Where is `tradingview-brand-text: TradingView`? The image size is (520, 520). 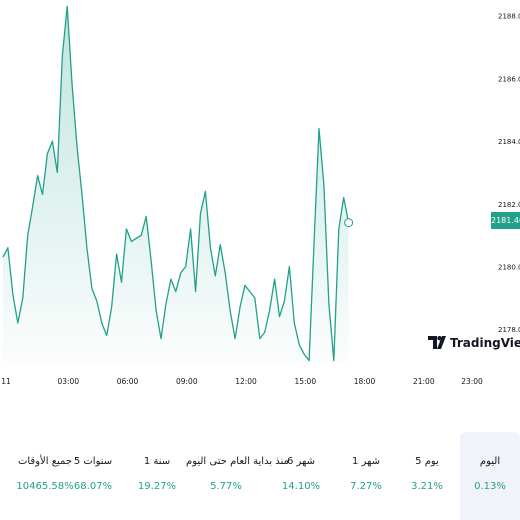 tradingview-brand-text: TradingView is located at coordinates (485, 343).